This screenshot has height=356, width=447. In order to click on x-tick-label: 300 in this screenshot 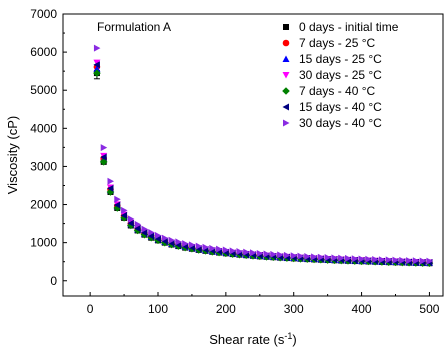, I will do `click(294, 309)`.